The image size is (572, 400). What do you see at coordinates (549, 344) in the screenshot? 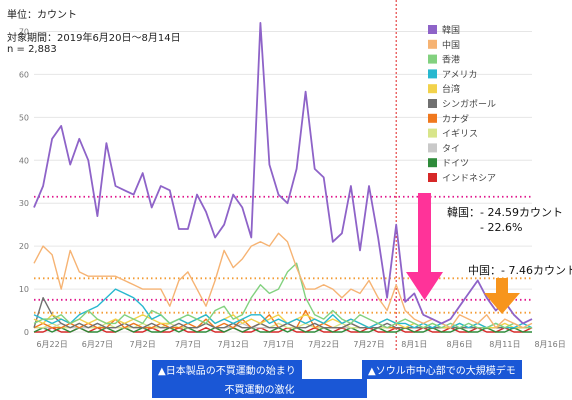
I see `x-tick-label: 8月16日` at bounding box center [549, 344].